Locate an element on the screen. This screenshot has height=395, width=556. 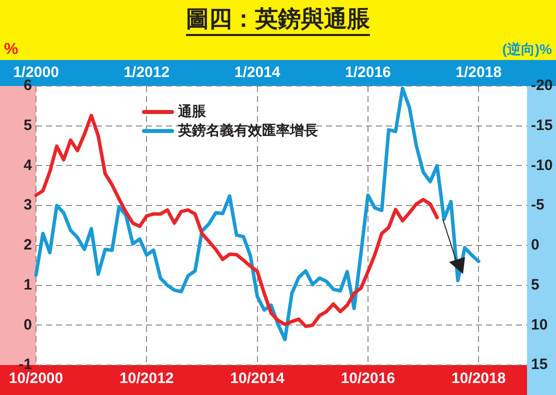
legend-label: 通脹 is located at coordinates (192, 110).